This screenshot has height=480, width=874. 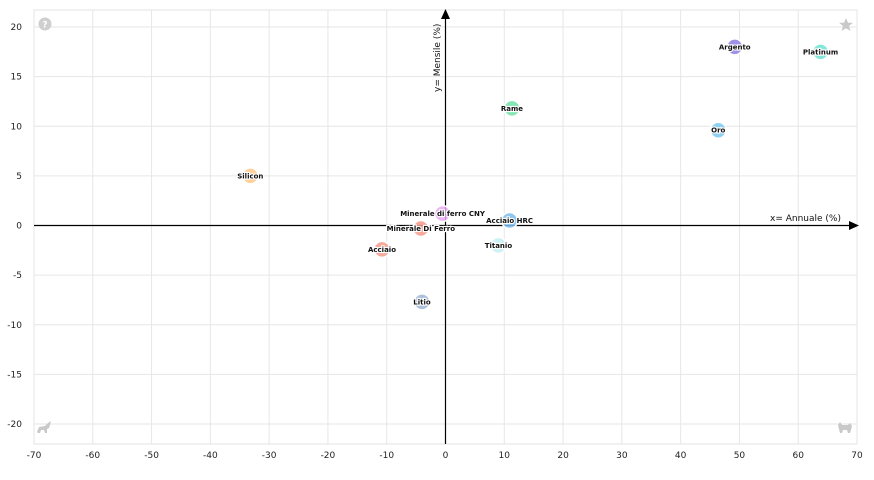 I want to click on y-tick-label: -5, so click(x=17, y=276).